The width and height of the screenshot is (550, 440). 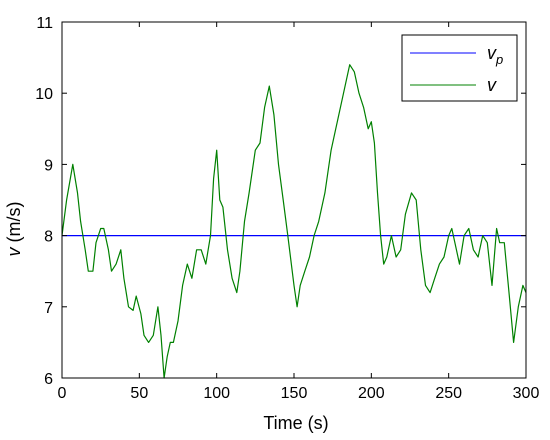 What do you see at coordinates (44, 94) in the screenshot?
I see `y-tick-label: 10` at bounding box center [44, 94].